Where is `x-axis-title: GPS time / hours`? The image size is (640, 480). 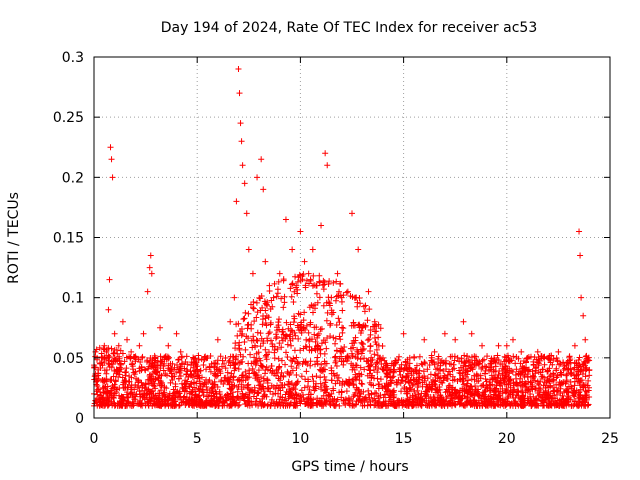
x-axis-title: GPS time / hours is located at coordinates (349, 467).